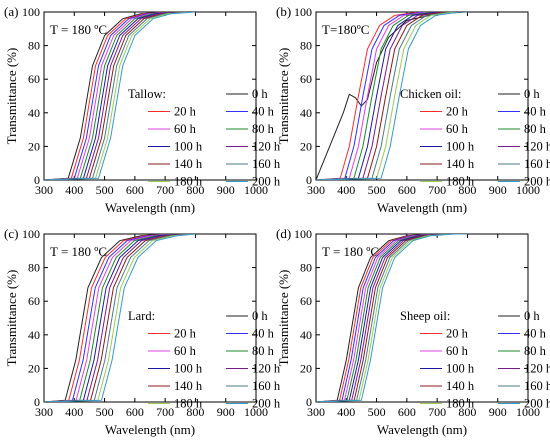 The image size is (550, 445). Describe the element at coordinates (460, 147) in the screenshot. I see `legend-entry: 100 h` at that location.